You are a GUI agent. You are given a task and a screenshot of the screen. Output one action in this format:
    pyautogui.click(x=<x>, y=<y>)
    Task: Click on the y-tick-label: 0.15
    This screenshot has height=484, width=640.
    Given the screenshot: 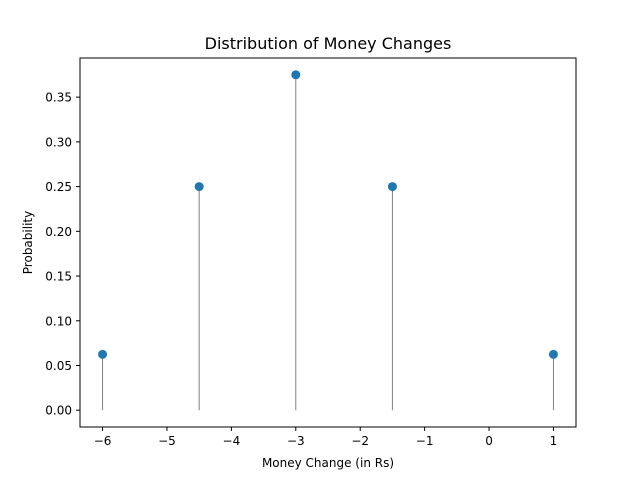 What is the action you would take?
    pyautogui.click(x=58, y=277)
    